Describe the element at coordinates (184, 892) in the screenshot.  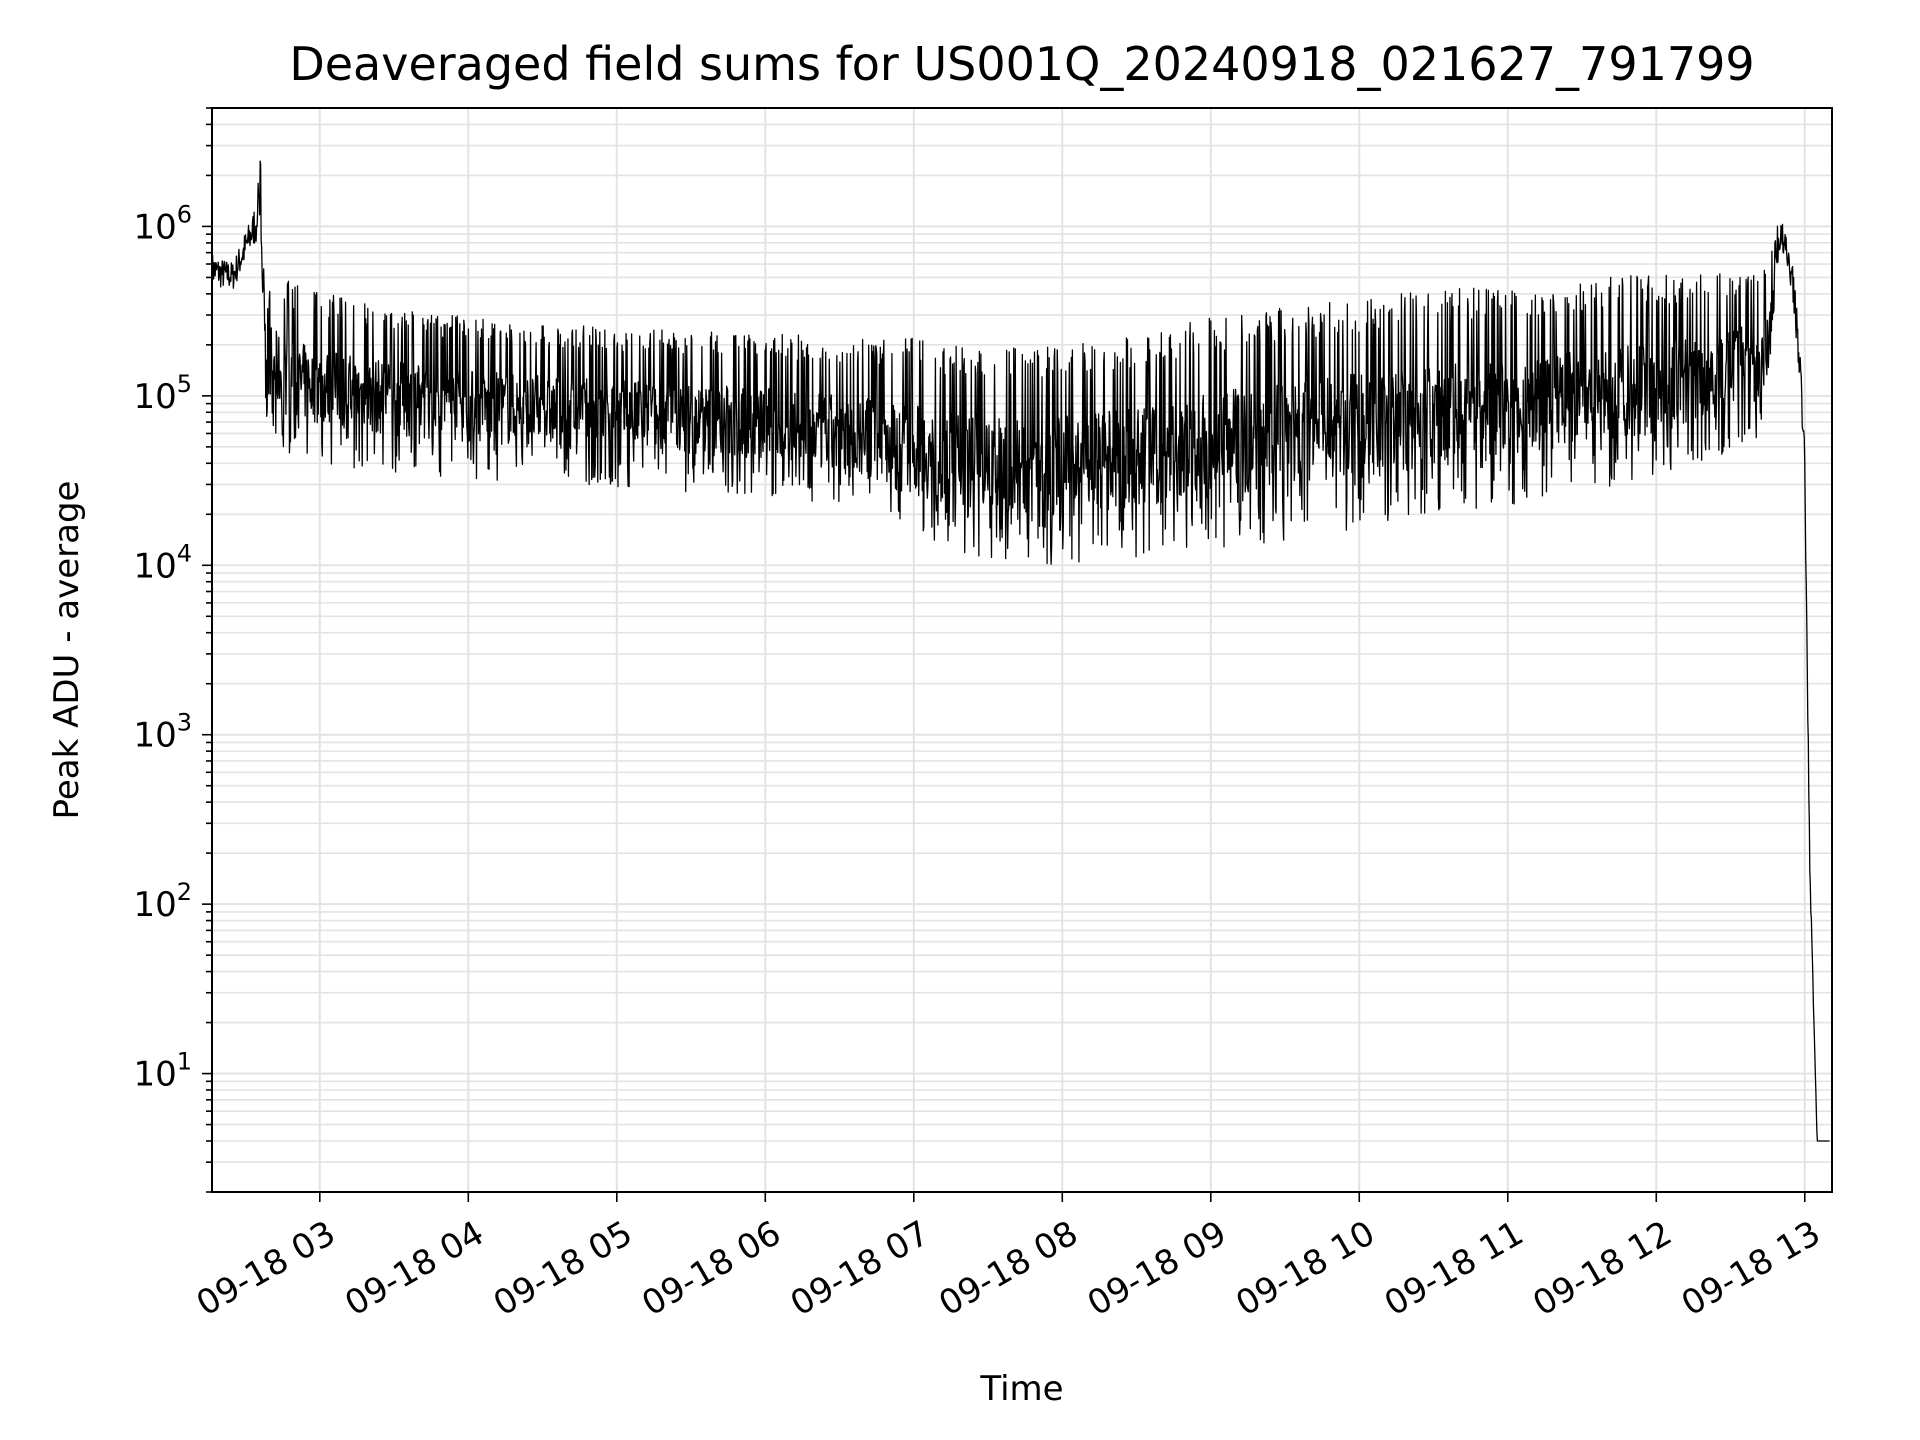
I see `y-tick-exponent: 2` at that location.